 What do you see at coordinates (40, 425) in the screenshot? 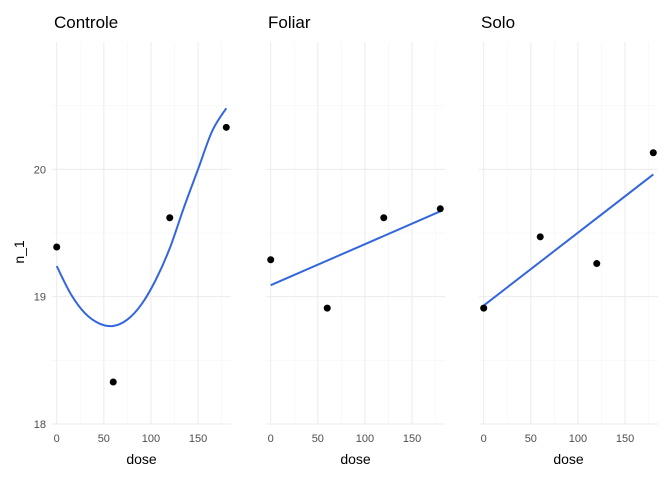
I see `y-tick-label: 18` at bounding box center [40, 425].